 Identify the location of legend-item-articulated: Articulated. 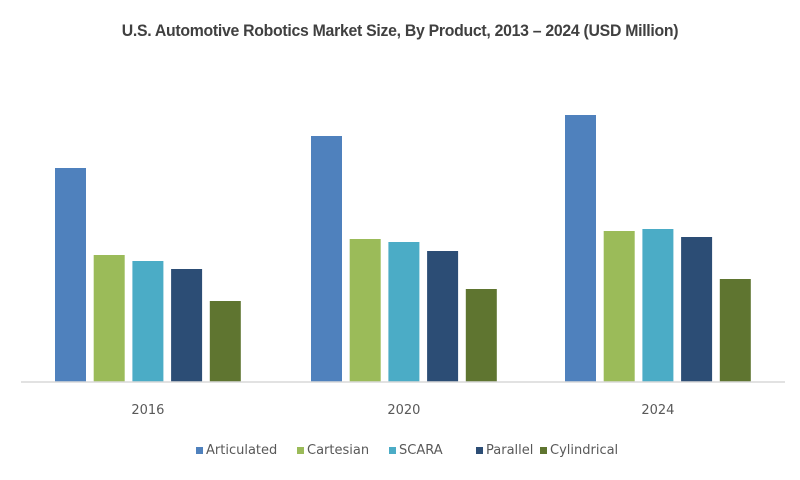
(236, 450).